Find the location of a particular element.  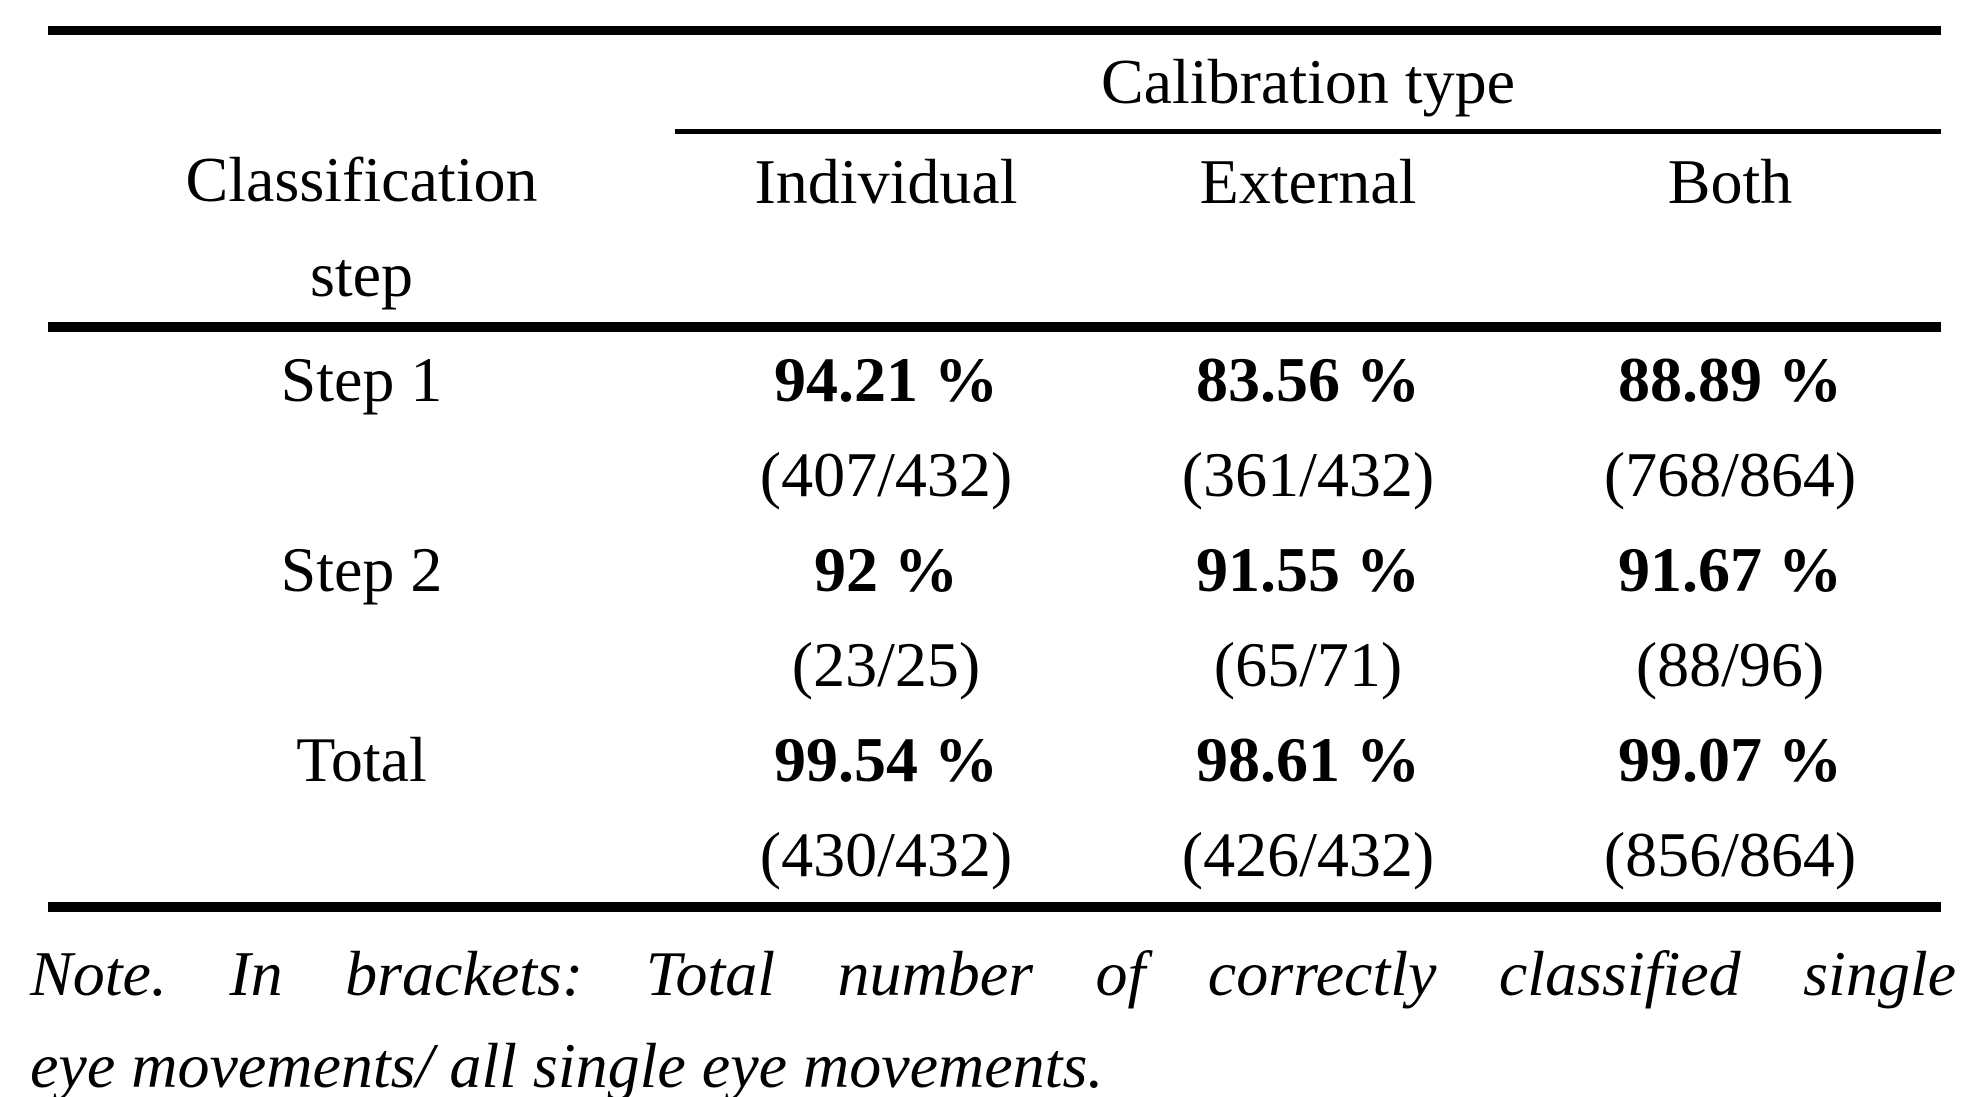

fraction-value: (430/432) is located at coordinates (886, 854).